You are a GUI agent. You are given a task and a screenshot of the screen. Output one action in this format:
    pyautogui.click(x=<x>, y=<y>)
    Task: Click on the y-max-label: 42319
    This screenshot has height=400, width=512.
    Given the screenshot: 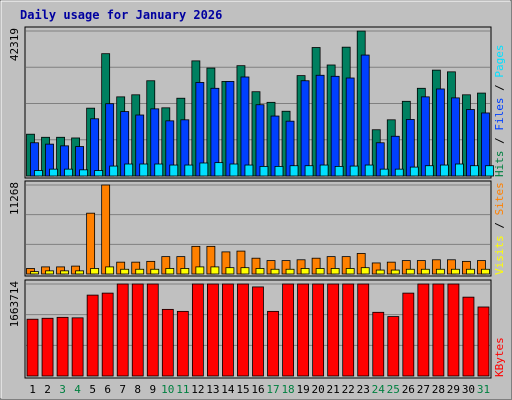 What is the action you would take?
    pyautogui.click(x=14, y=44)
    